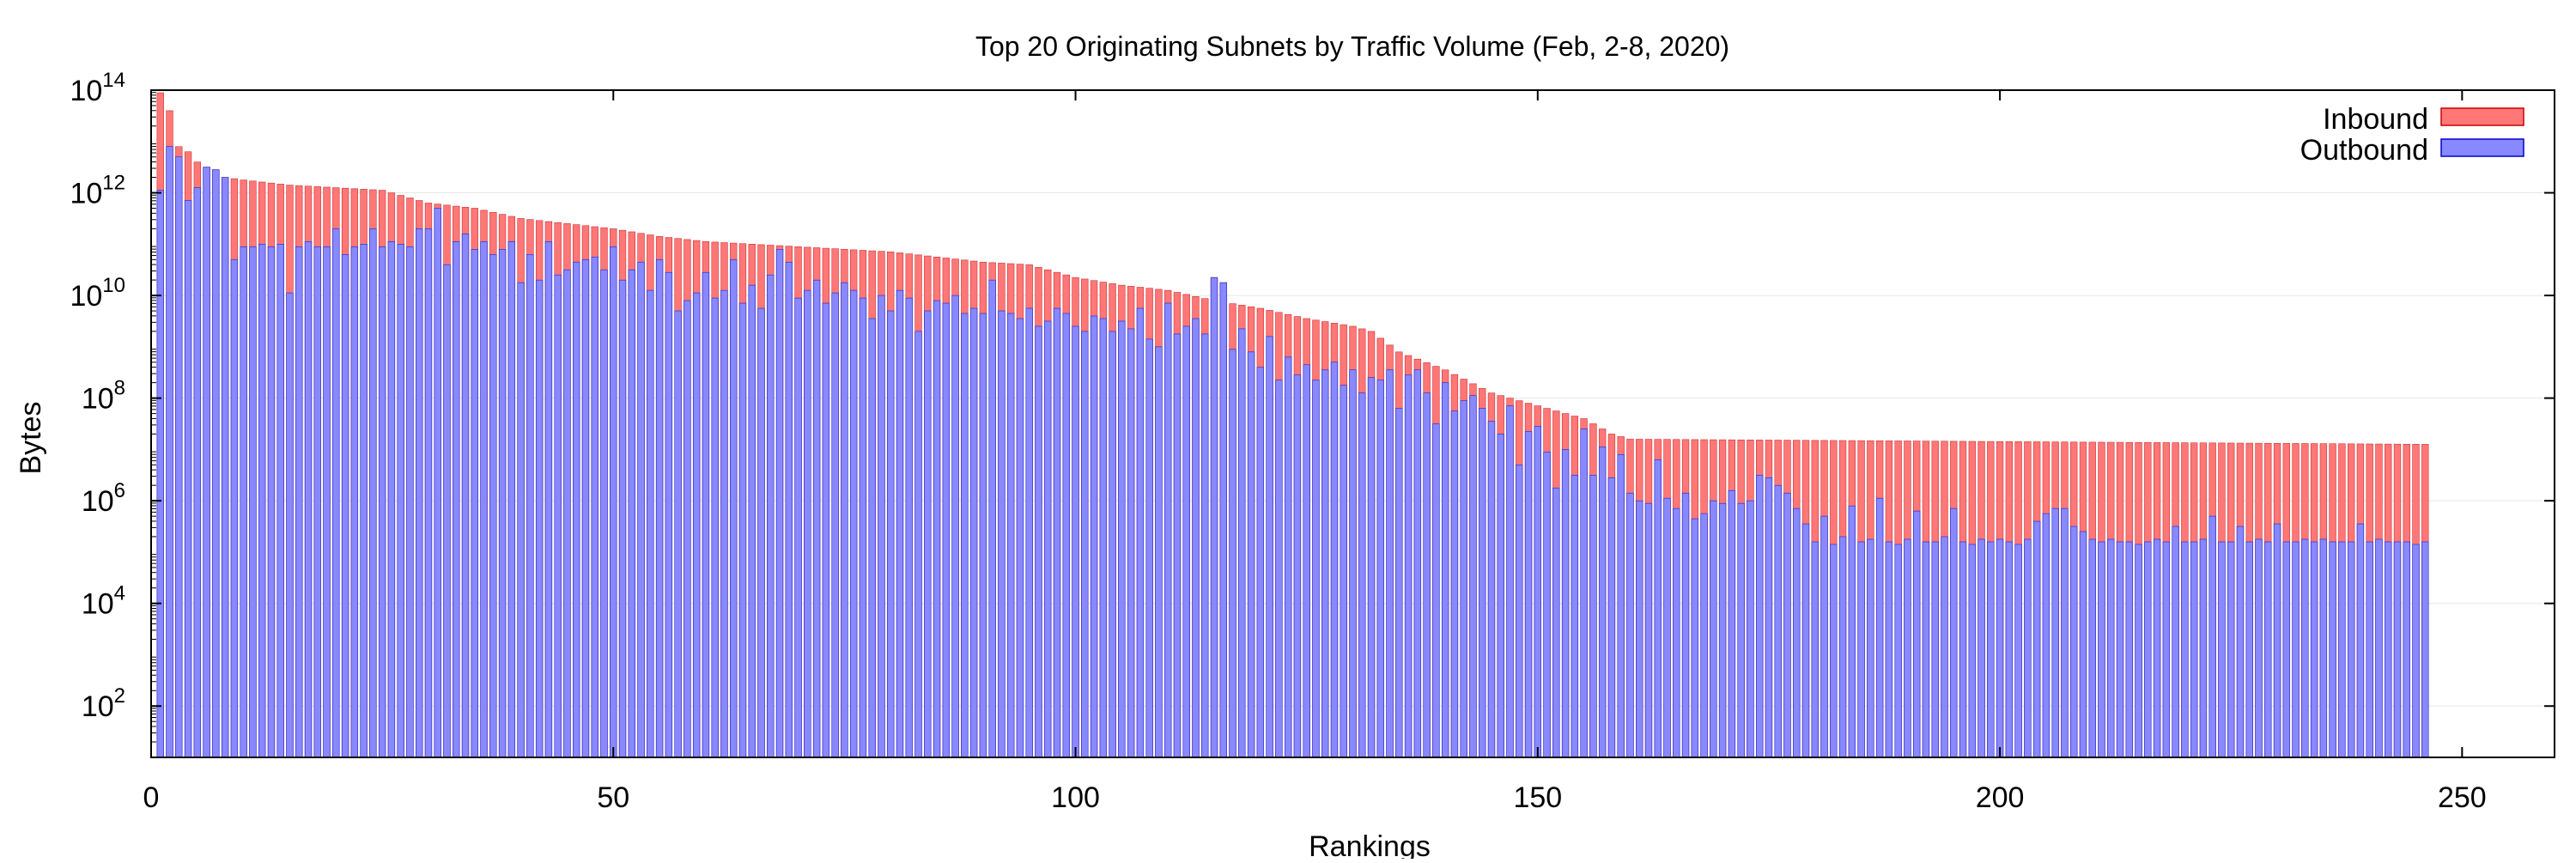 The width and height of the screenshot is (2576, 863). I want to click on legend-label-outbound: Outbound, so click(2364, 150).